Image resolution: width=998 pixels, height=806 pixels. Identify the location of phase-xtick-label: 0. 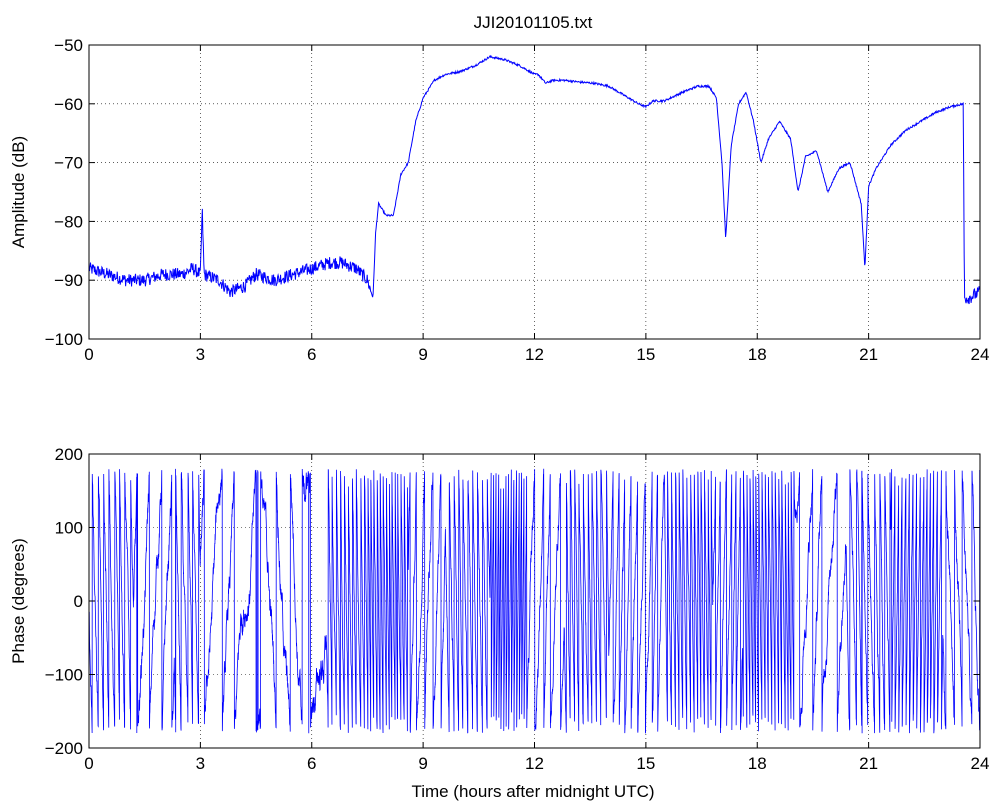
(88, 763).